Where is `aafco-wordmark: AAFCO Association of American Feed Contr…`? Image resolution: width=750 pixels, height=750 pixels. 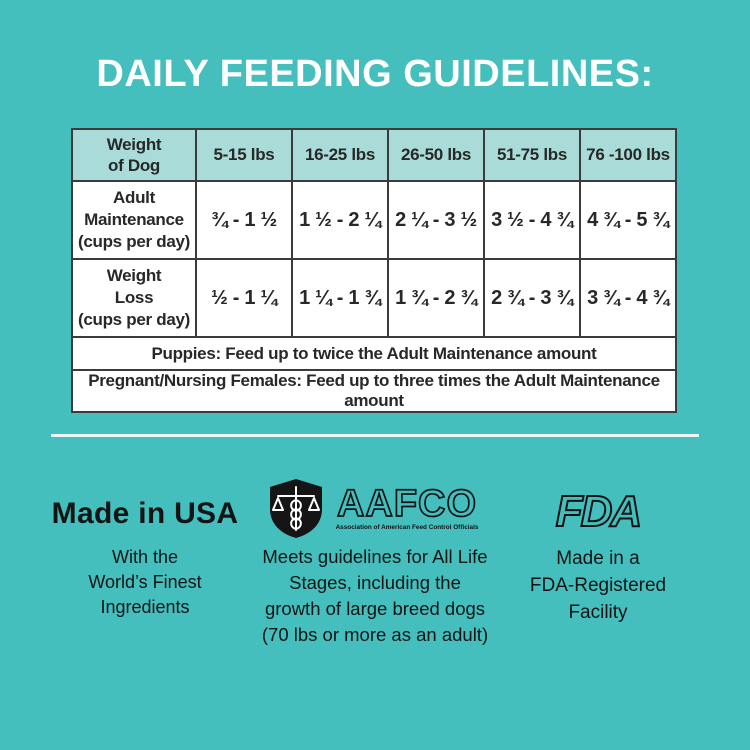
aafco-wordmark: AAFCO Association of American Feed Contr… is located at coordinates (406, 506).